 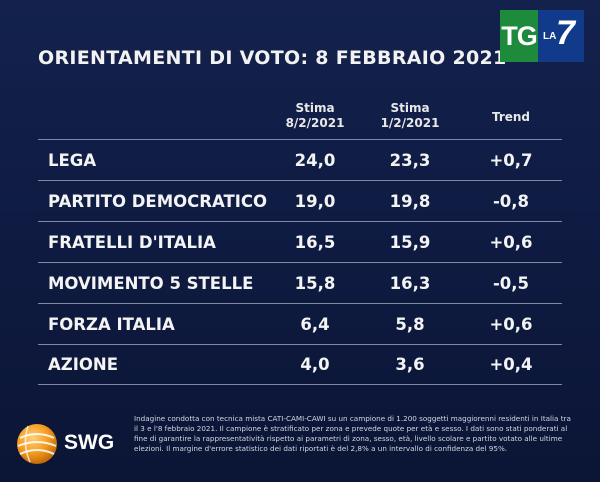 What do you see at coordinates (410, 108) in the screenshot?
I see `column-header-stima-1-2-line1: Stima` at bounding box center [410, 108].